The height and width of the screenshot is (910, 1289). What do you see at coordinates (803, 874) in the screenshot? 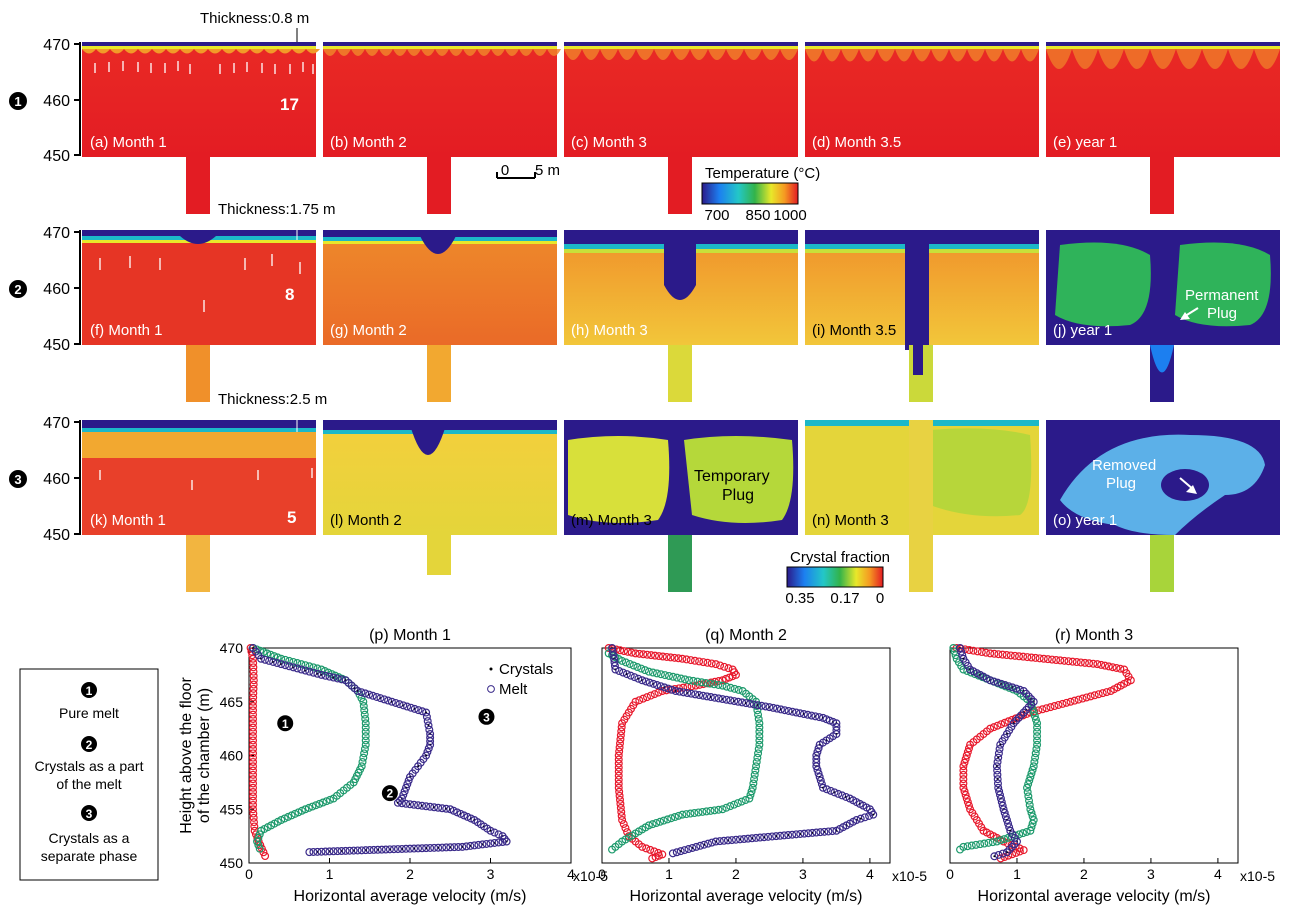
I see `x-tick-label: 3` at bounding box center [803, 874].